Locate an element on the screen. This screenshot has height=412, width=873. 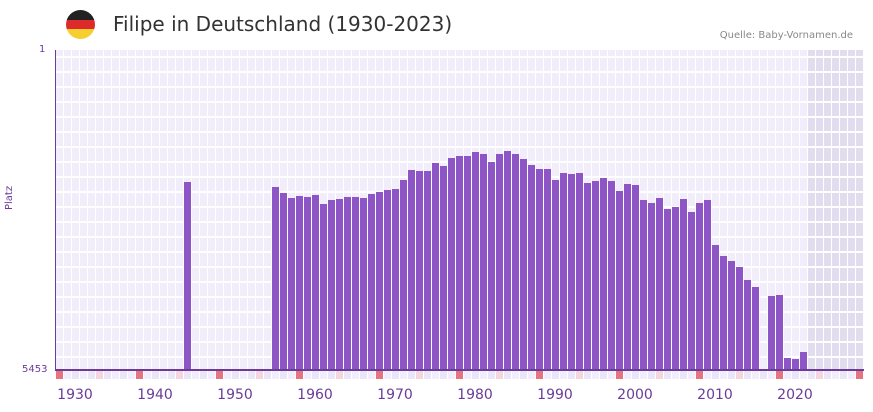
bar-1968 is located at coordinates (379, 280).